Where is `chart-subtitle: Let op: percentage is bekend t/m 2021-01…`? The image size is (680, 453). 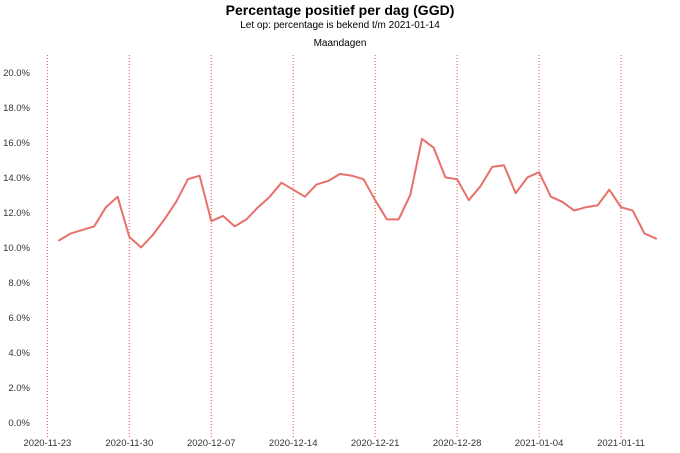 chart-subtitle: Let op: percentage is bekend t/m 2021-01… is located at coordinates (340, 25).